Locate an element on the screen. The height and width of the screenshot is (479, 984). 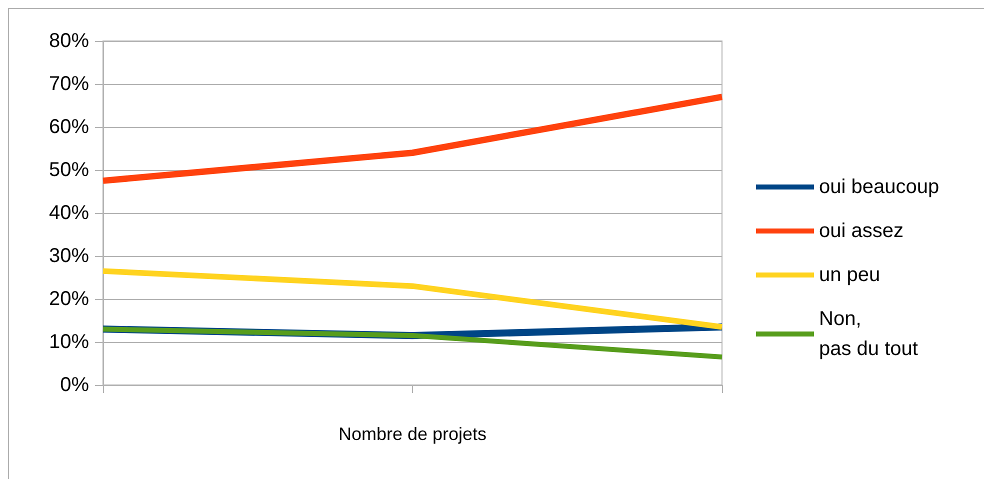
legend-label: oui assez is located at coordinates (861, 231).